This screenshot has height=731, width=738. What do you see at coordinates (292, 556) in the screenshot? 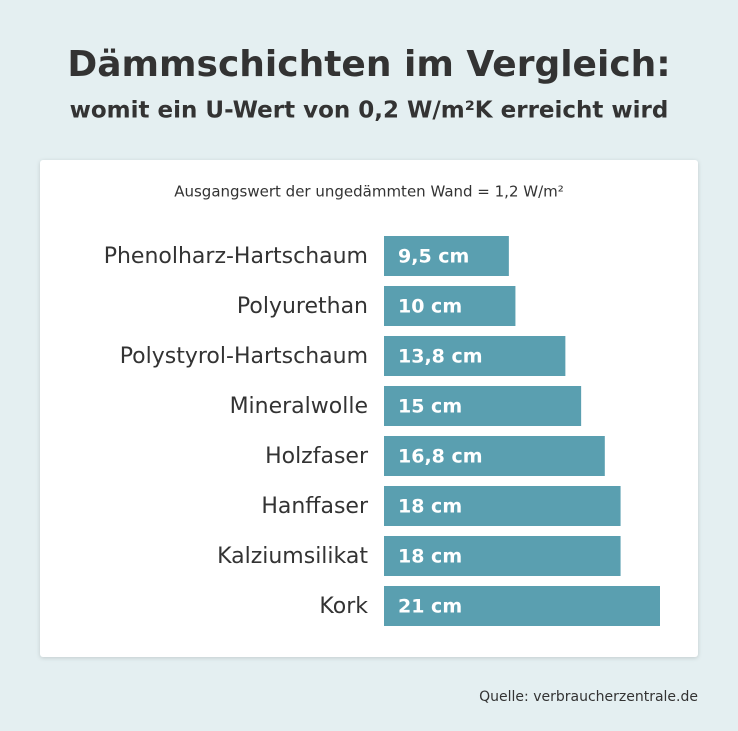
I see `category-label: Kalziumsilikat` at bounding box center [292, 556].